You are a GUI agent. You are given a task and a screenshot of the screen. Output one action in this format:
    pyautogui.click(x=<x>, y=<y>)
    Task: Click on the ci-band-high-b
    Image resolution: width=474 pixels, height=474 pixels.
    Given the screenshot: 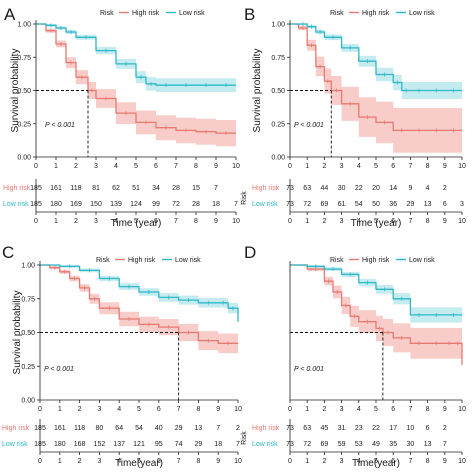 What is the action you would take?
    pyautogui.click(x=376, y=88)
    